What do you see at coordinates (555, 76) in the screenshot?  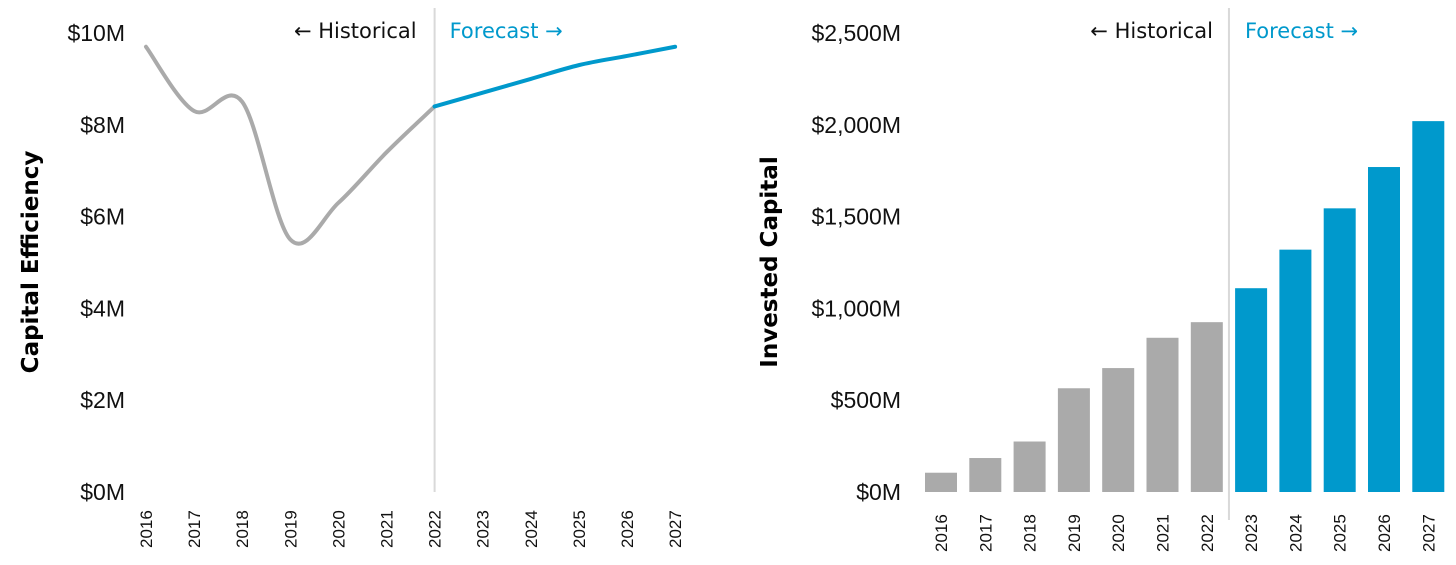 I see `forecast-line` at bounding box center [555, 76].